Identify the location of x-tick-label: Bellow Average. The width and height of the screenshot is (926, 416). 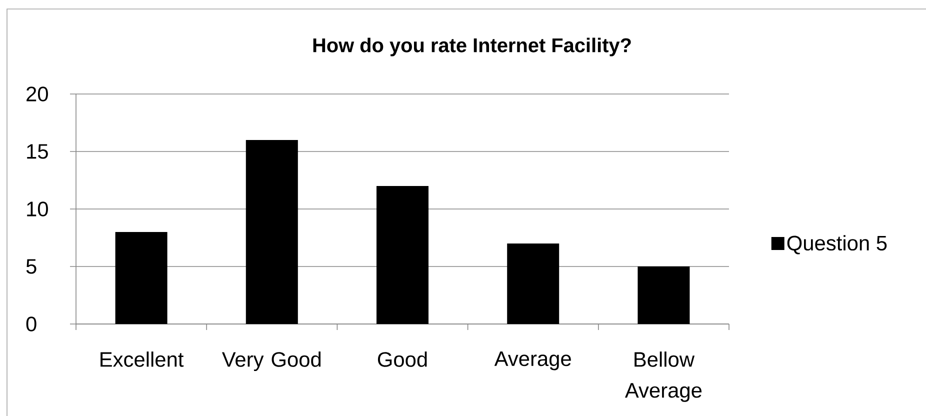
(663, 377).